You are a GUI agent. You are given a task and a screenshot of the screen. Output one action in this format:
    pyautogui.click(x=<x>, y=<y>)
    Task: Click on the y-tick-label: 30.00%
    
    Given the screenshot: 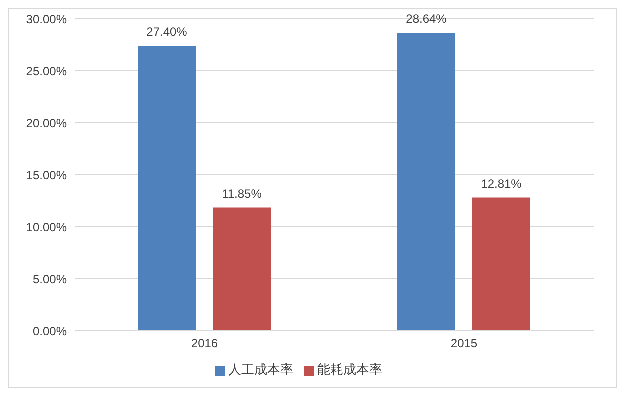 What is the action you would take?
    pyautogui.click(x=47, y=19)
    